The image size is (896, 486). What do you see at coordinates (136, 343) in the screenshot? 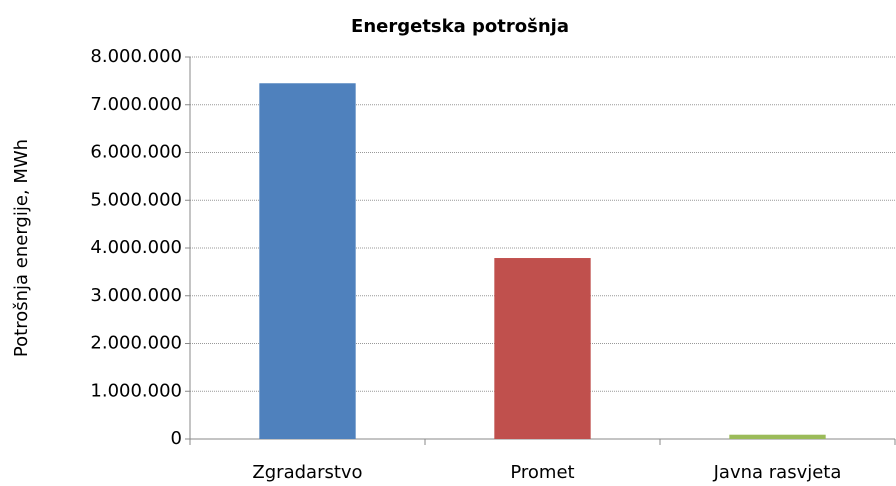
I see `y-tick-label: 2.000.000` at bounding box center [136, 343].